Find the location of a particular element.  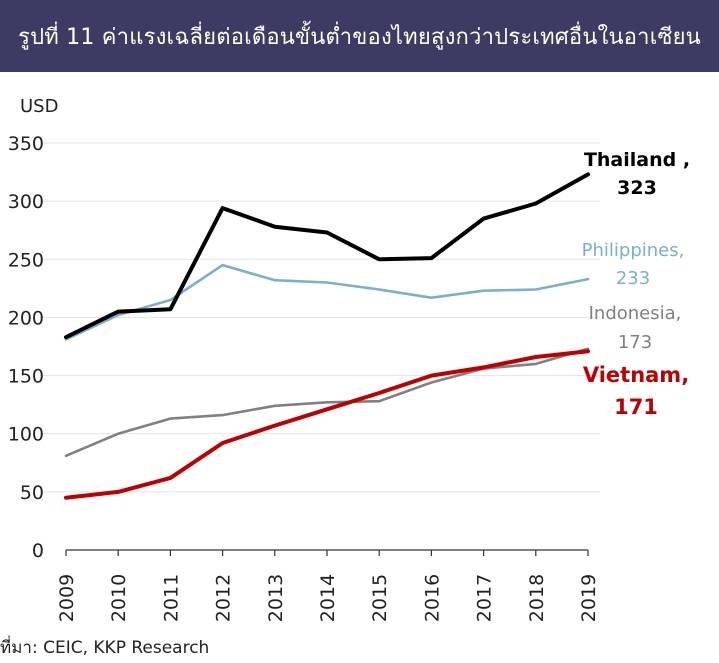

x-tick-label: 2012 is located at coordinates (224, 598).